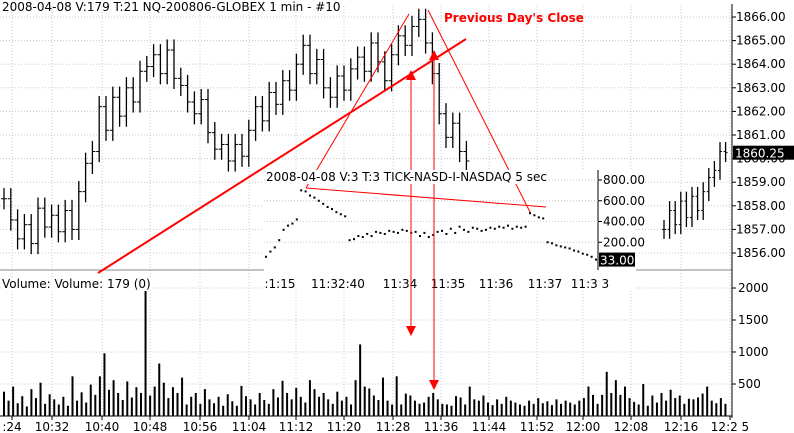  I want to click on volume-tick-label: 1000, so click(753, 352).